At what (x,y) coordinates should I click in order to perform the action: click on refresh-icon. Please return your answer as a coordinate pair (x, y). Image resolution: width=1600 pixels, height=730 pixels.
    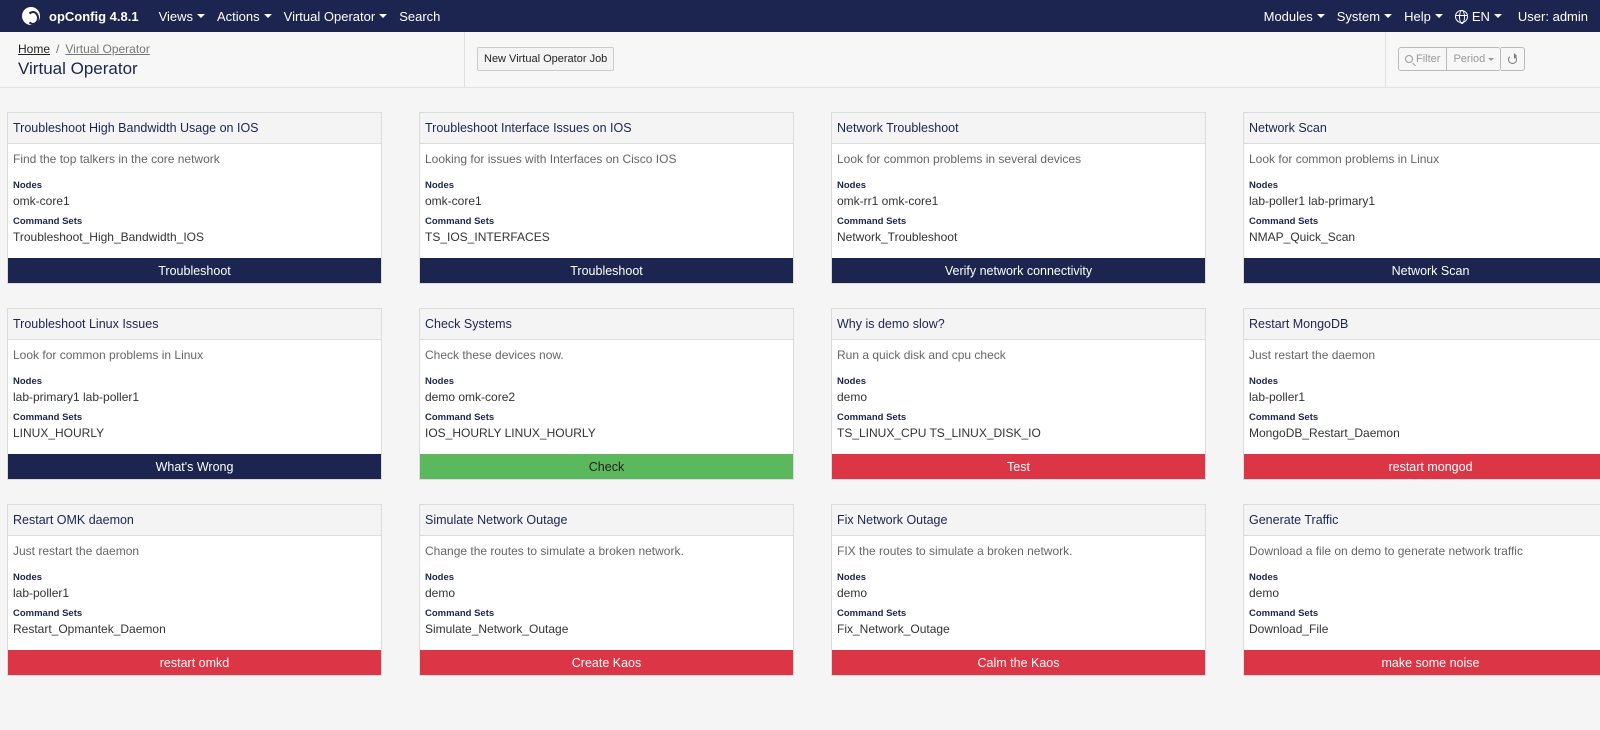
    Looking at the image, I should click on (1513, 58).